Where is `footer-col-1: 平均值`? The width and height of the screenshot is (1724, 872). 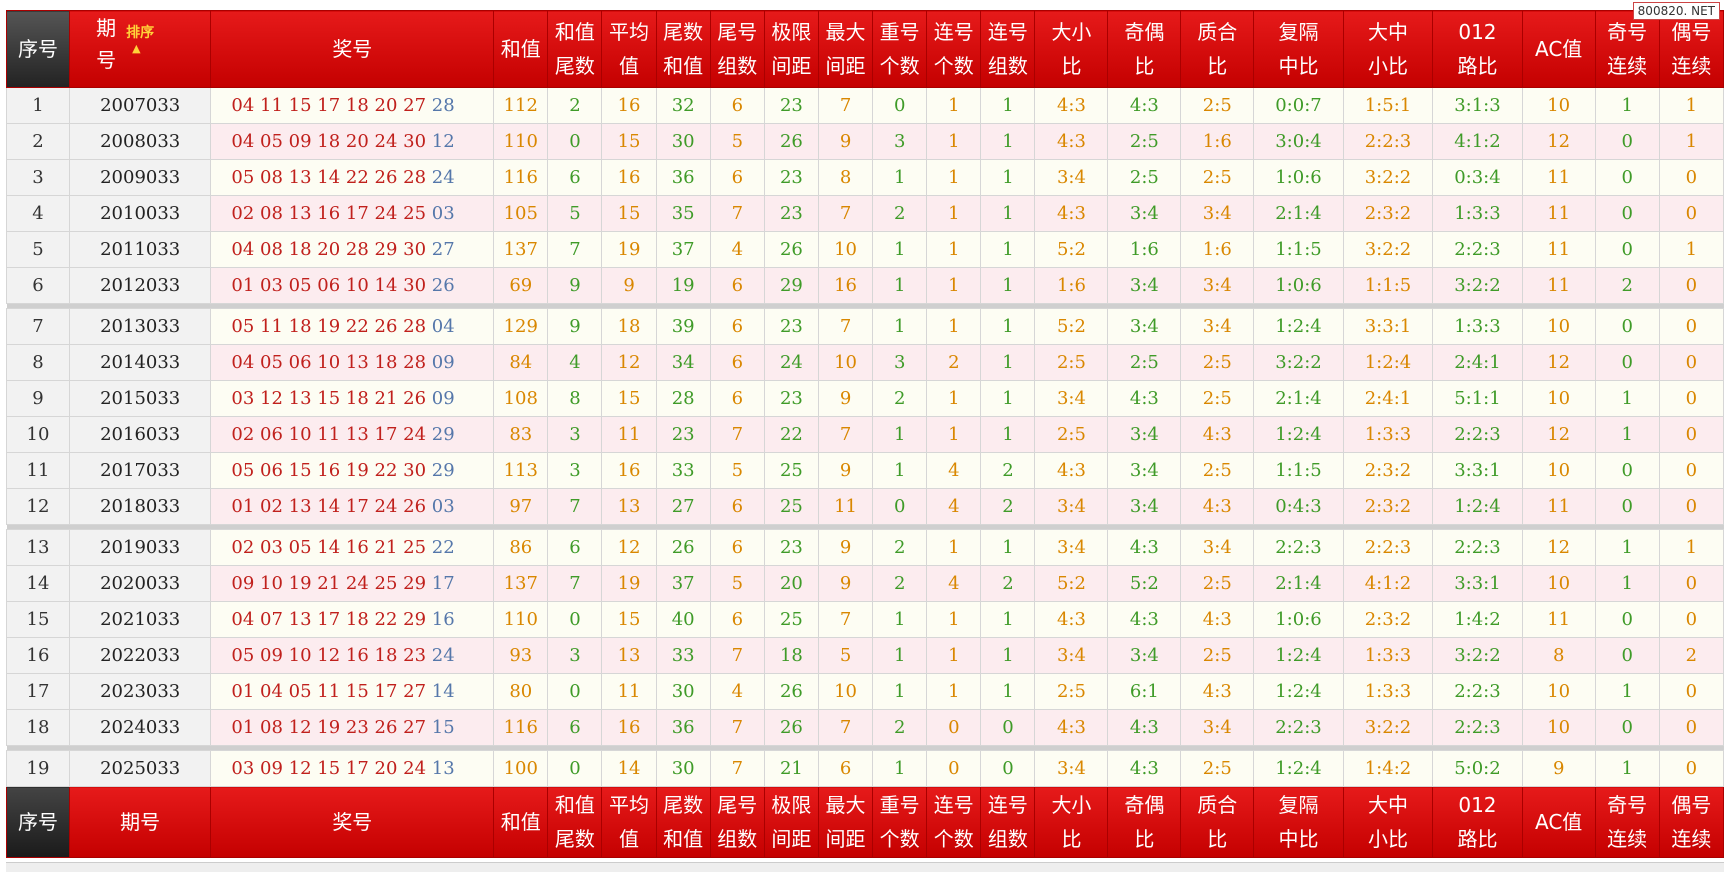
footer-col-1: 平均值 is located at coordinates (629, 822).